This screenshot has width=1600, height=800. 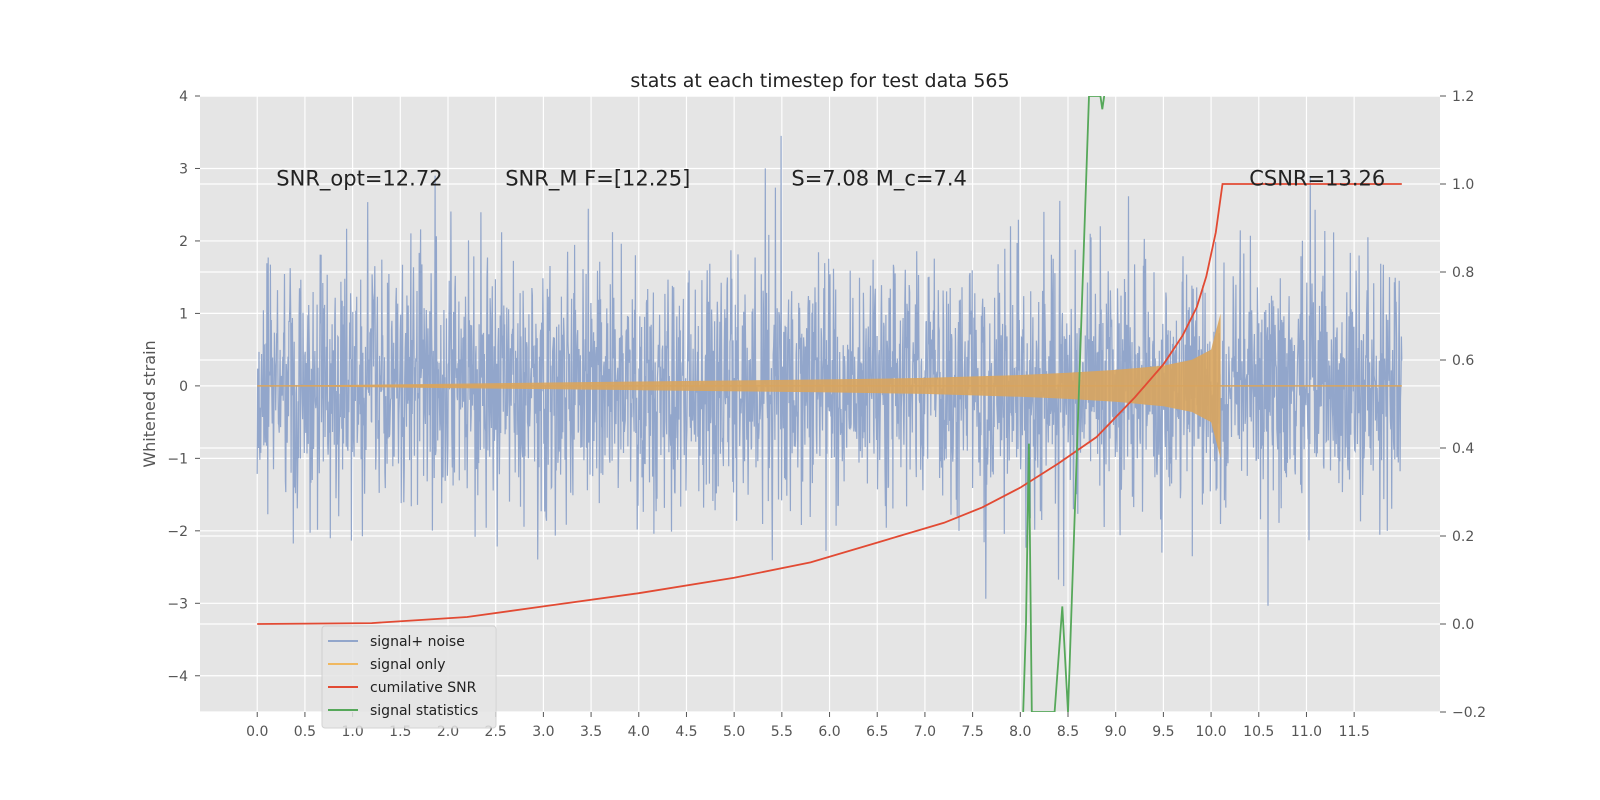 I want to click on y2-tick-label: 0.8, so click(x=1463, y=273).